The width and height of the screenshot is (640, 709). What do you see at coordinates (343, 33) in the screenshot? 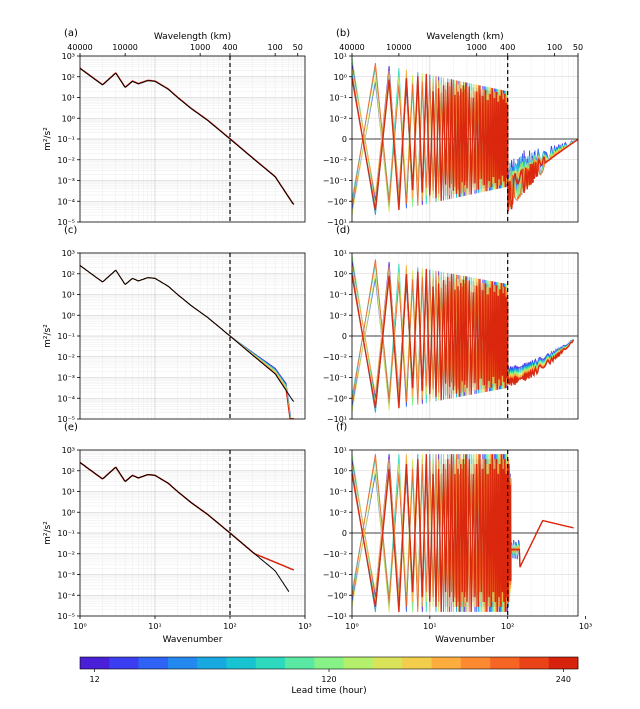
I see `panel-label: (b)` at bounding box center [343, 33].